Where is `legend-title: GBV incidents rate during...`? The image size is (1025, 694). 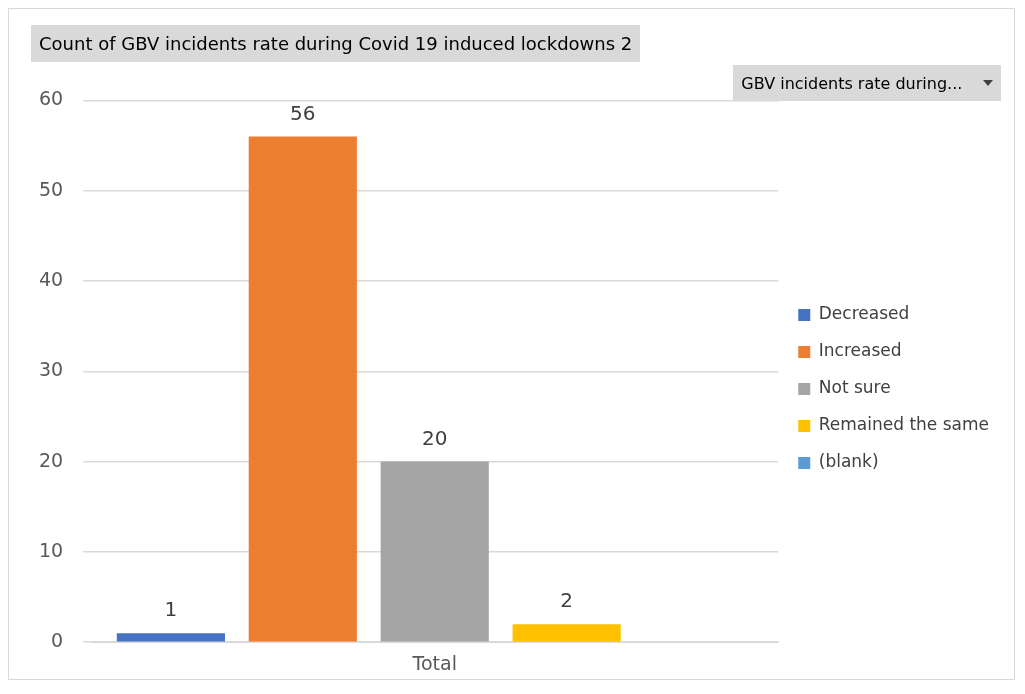 legend-title: GBV incidents rate during... is located at coordinates (852, 83).